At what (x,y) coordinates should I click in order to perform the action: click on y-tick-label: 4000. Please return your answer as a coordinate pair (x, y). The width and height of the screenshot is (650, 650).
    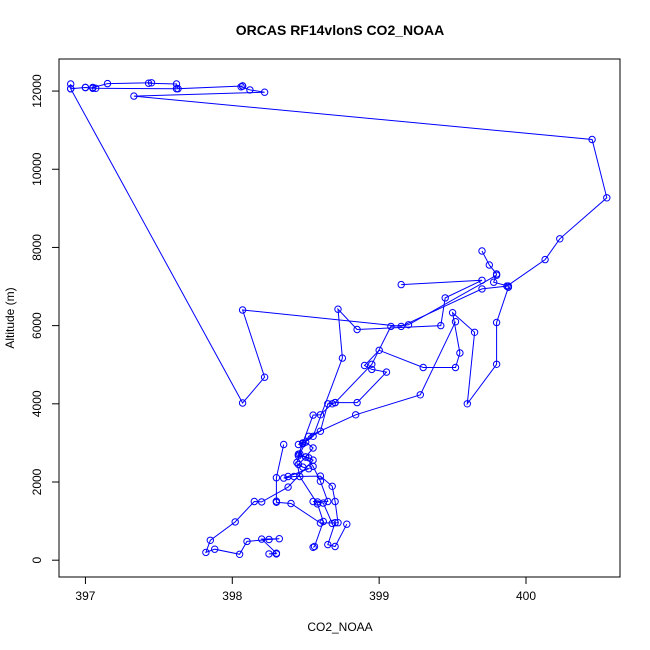
    Looking at the image, I should click on (37, 403).